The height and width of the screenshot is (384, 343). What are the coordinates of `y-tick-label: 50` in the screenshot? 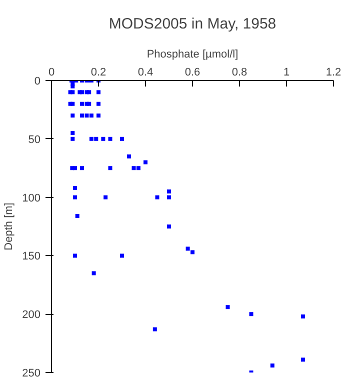 It's located at (34, 140).